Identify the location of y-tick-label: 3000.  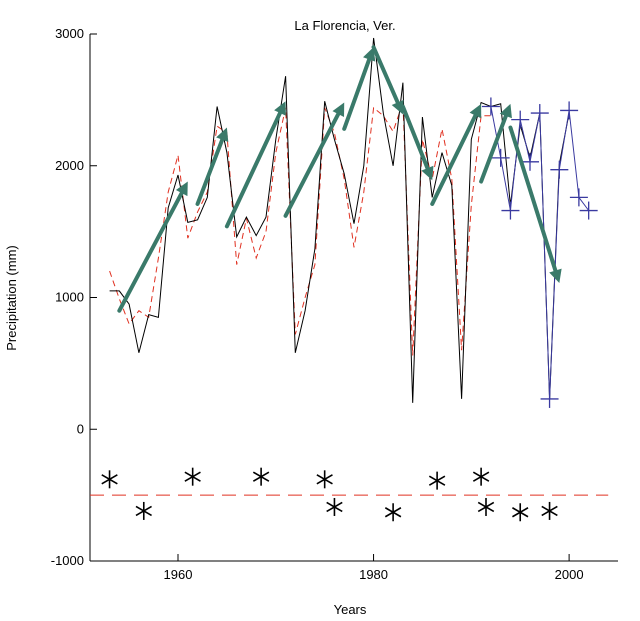
(69, 33).